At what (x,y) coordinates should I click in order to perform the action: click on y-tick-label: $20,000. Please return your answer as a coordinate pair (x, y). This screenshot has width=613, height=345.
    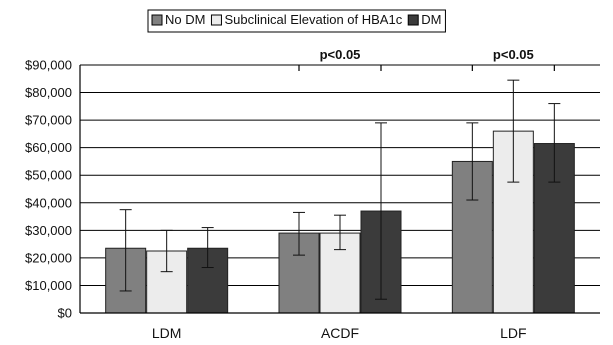
    Looking at the image, I should click on (48, 257).